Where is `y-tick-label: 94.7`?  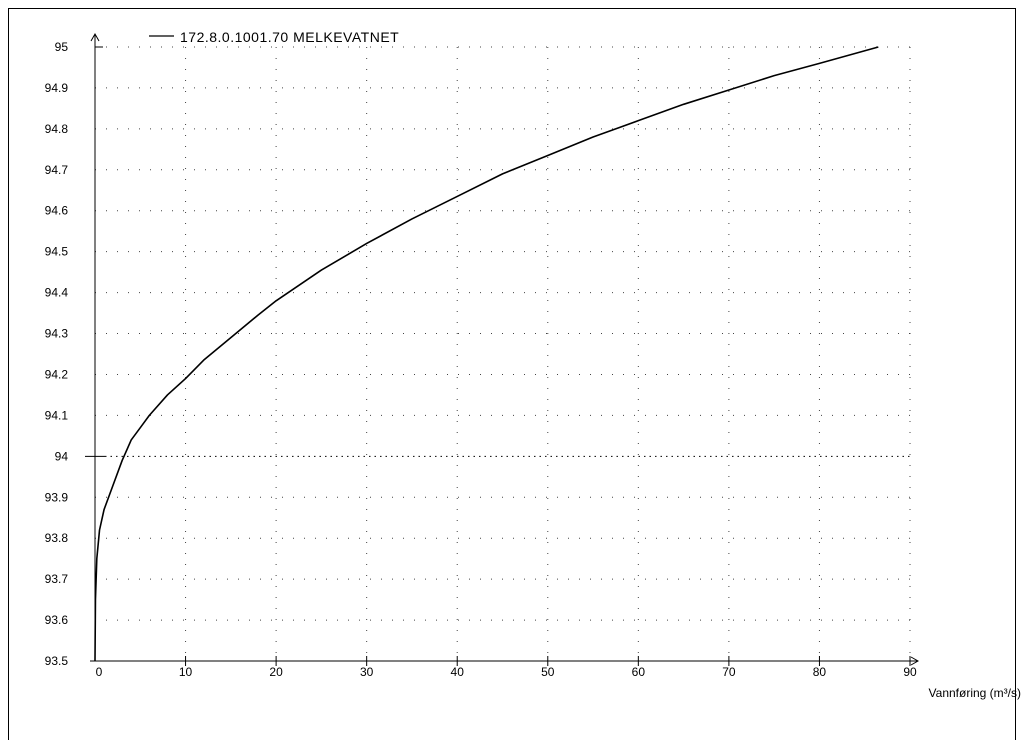
y-tick-label: 94.7 is located at coordinates (57, 170).